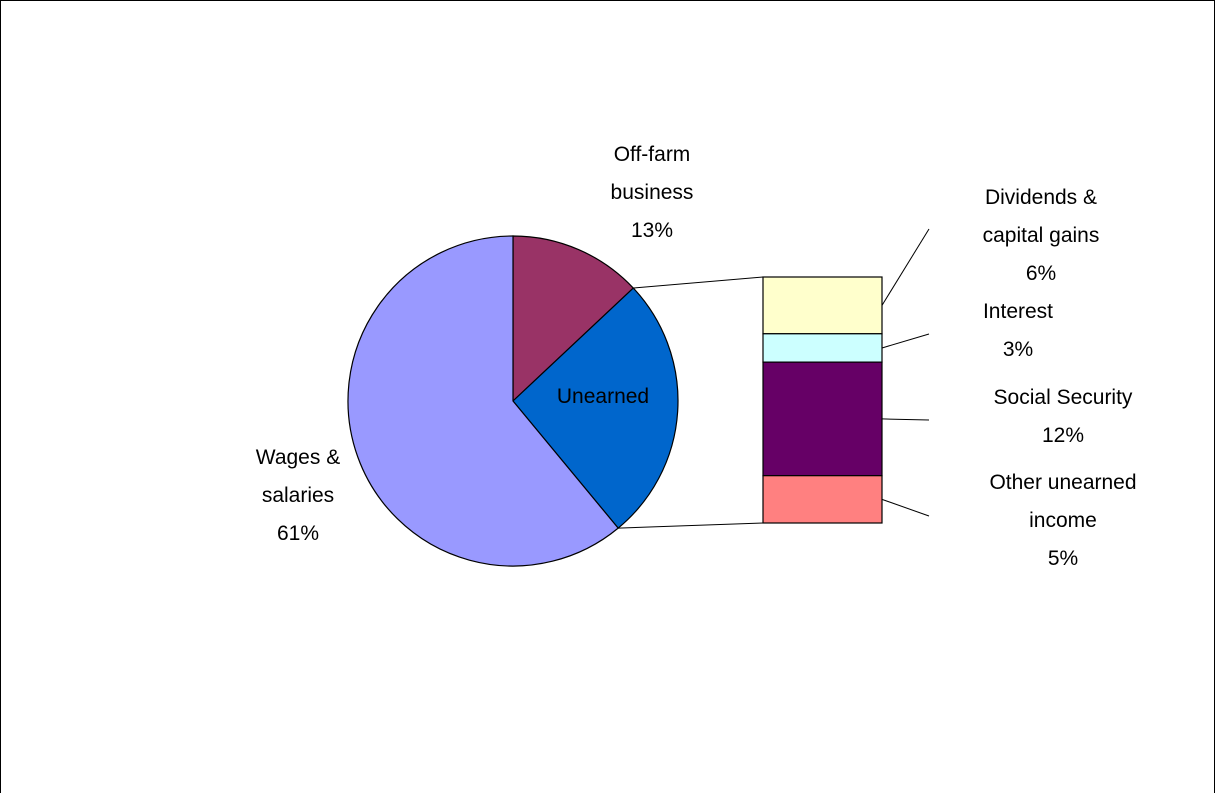 The image size is (1216, 793). Describe the element at coordinates (1018, 330) in the screenshot. I see `bar-label-interest: Interest 3%` at that location.